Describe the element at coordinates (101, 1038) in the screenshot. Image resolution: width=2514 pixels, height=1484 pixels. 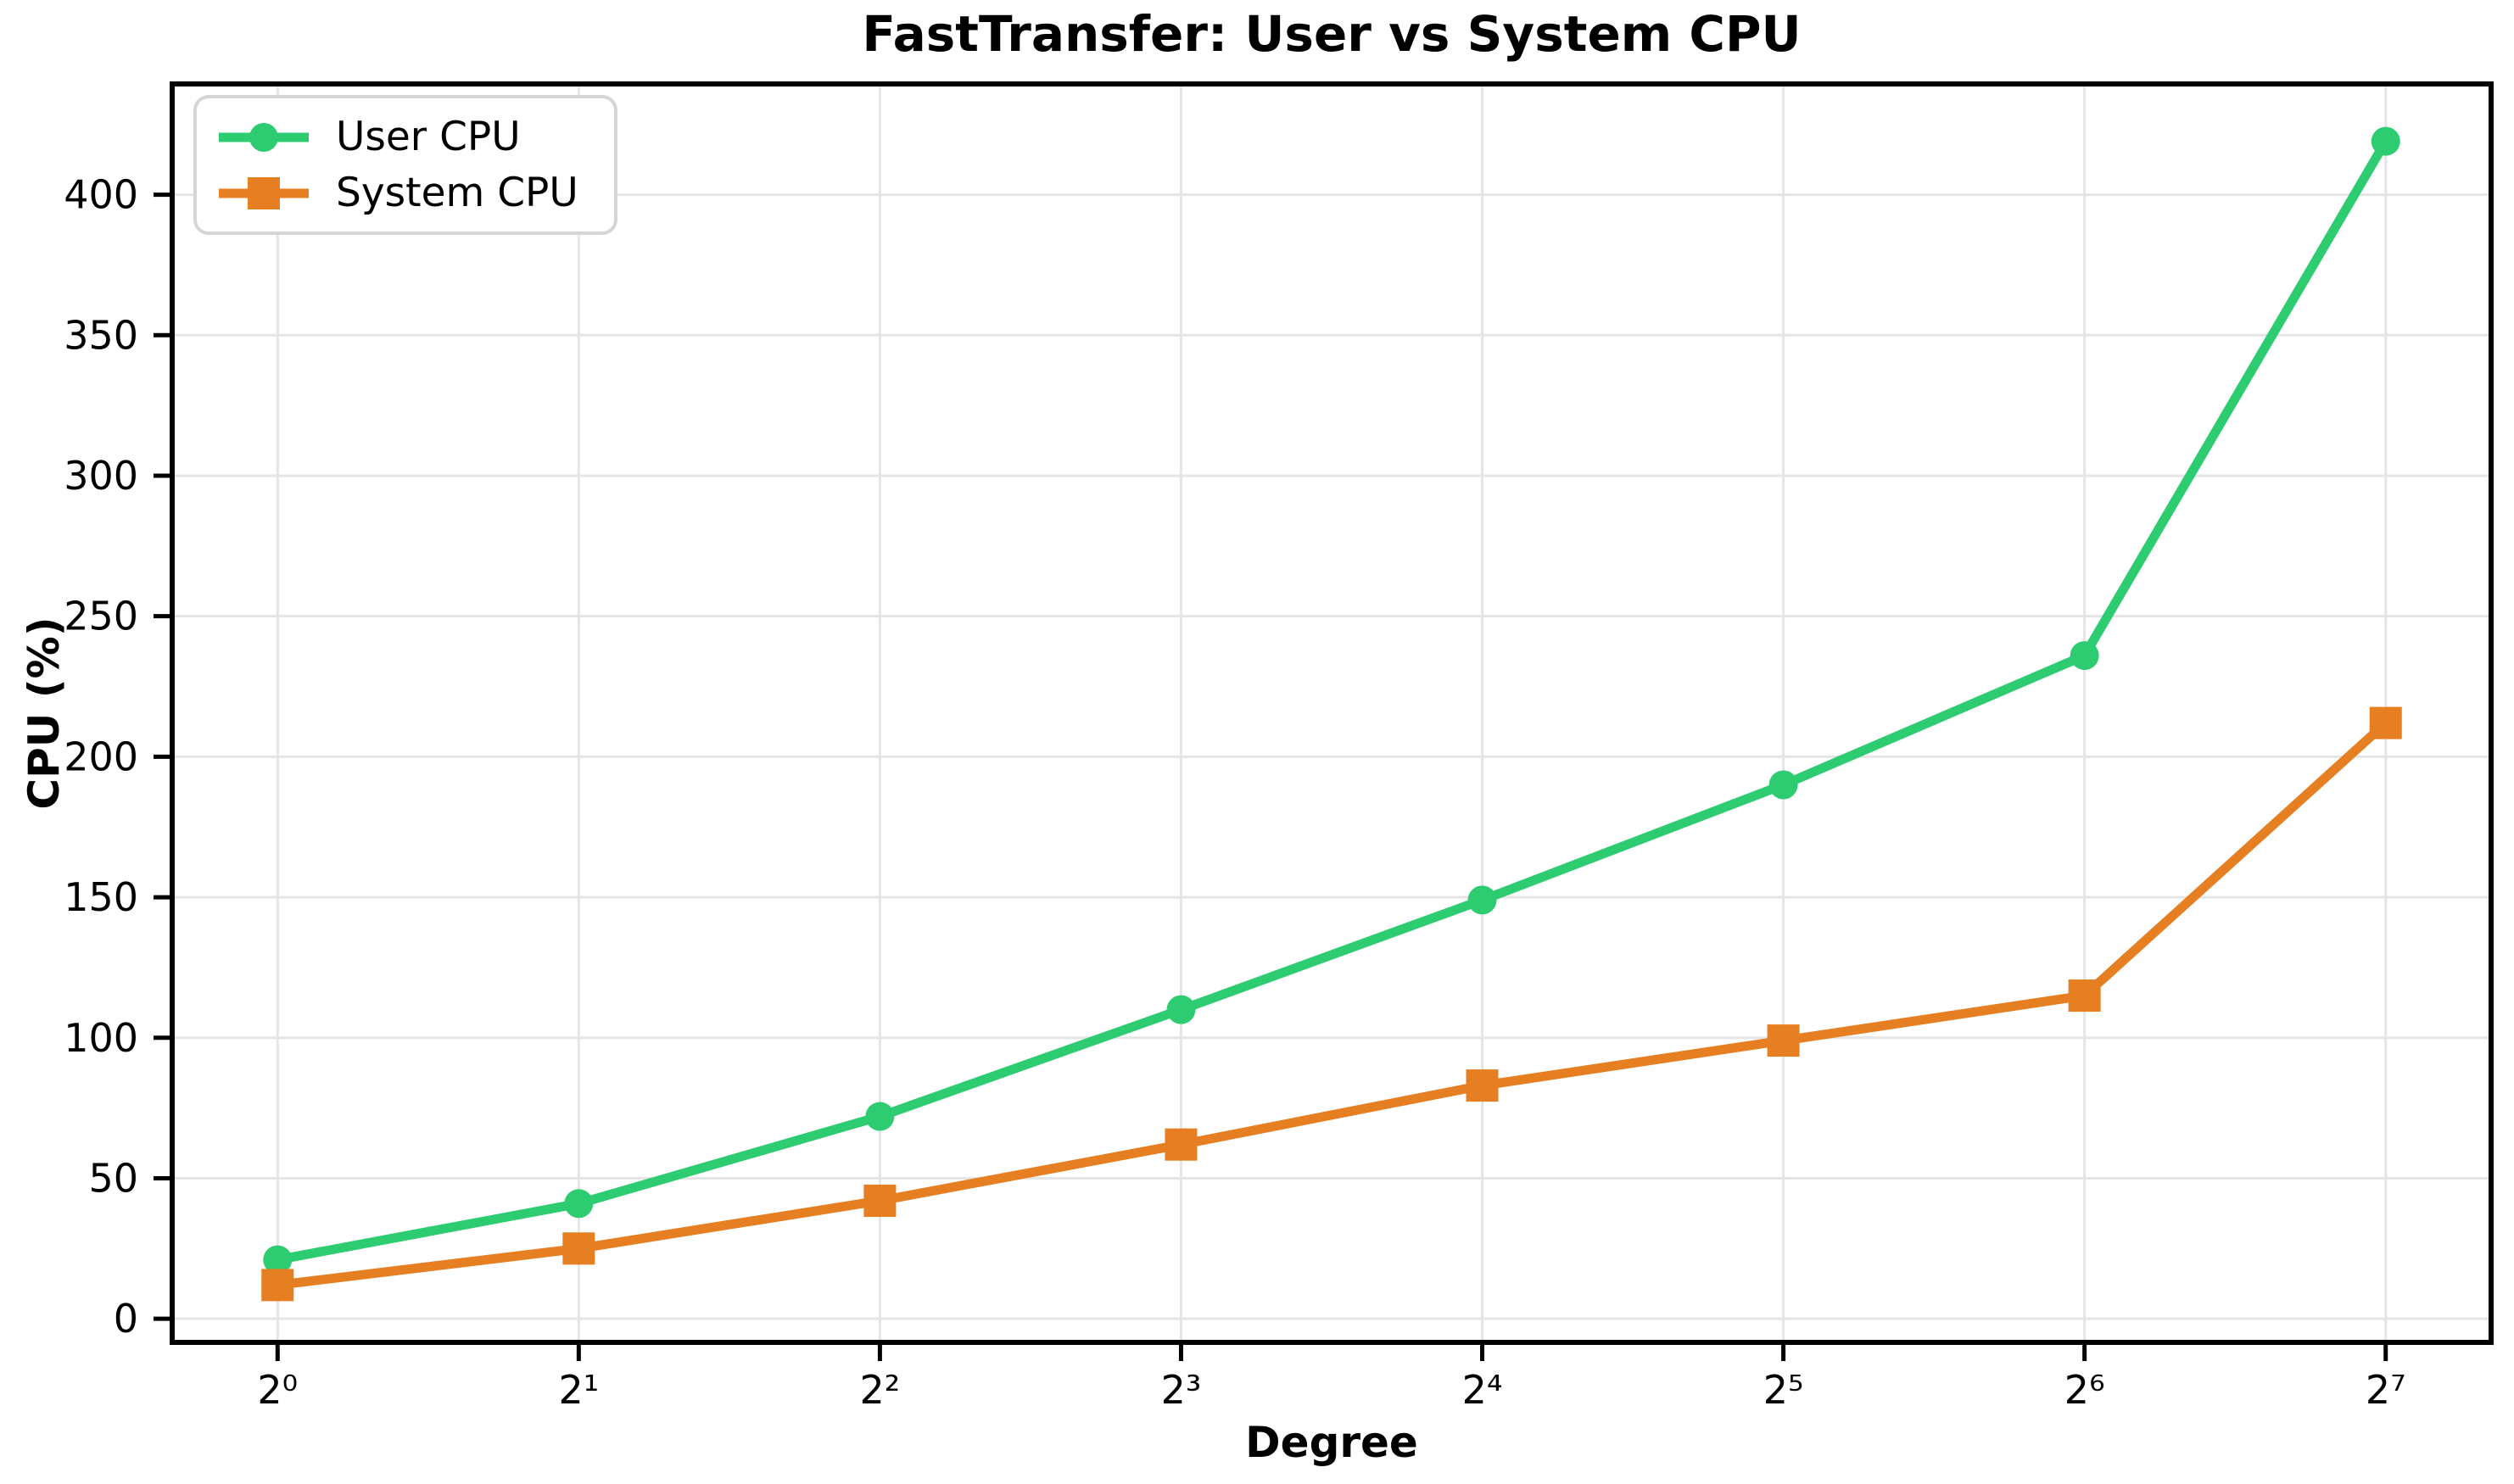
I see `svg-text: 100` at that location.